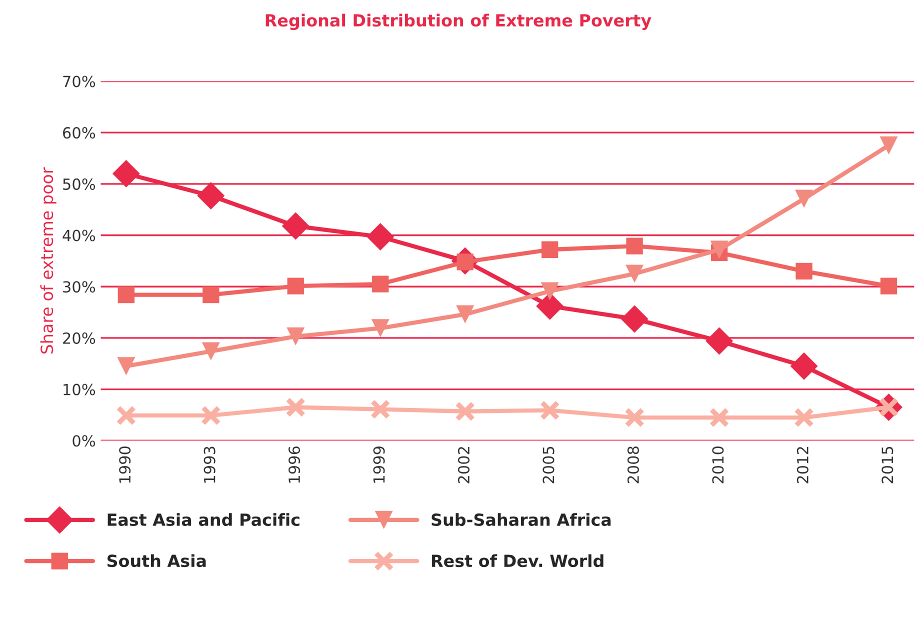 The image size is (916, 625). What do you see at coordinates (548, 465) in the screenshot?
I see `x-tick-label: 2005` at bounding box center [548, 465].